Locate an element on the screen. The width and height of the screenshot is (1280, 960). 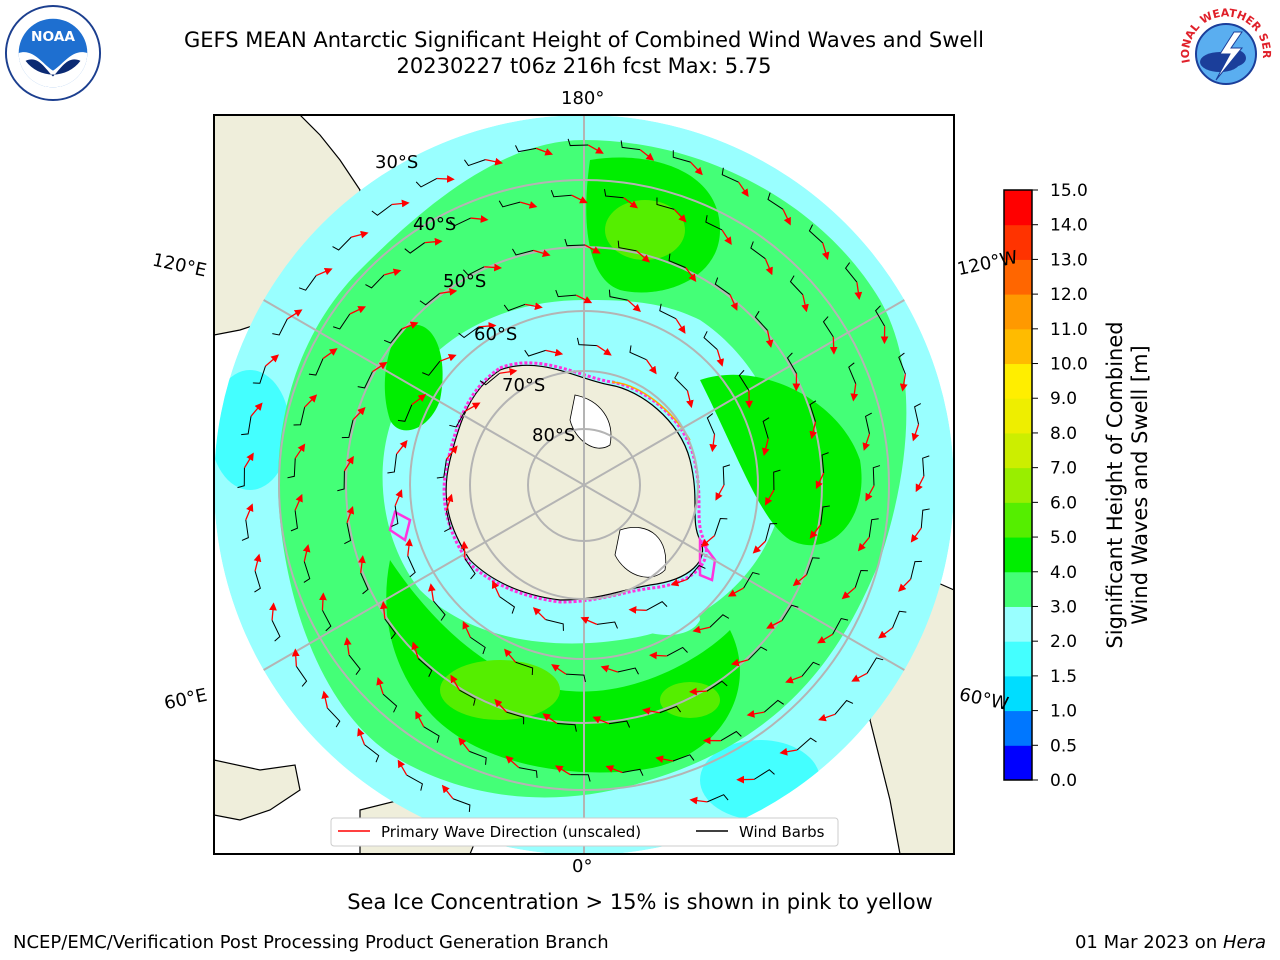
colorbar-tick-label: 1.5 is located at coordinates (1063, 677).